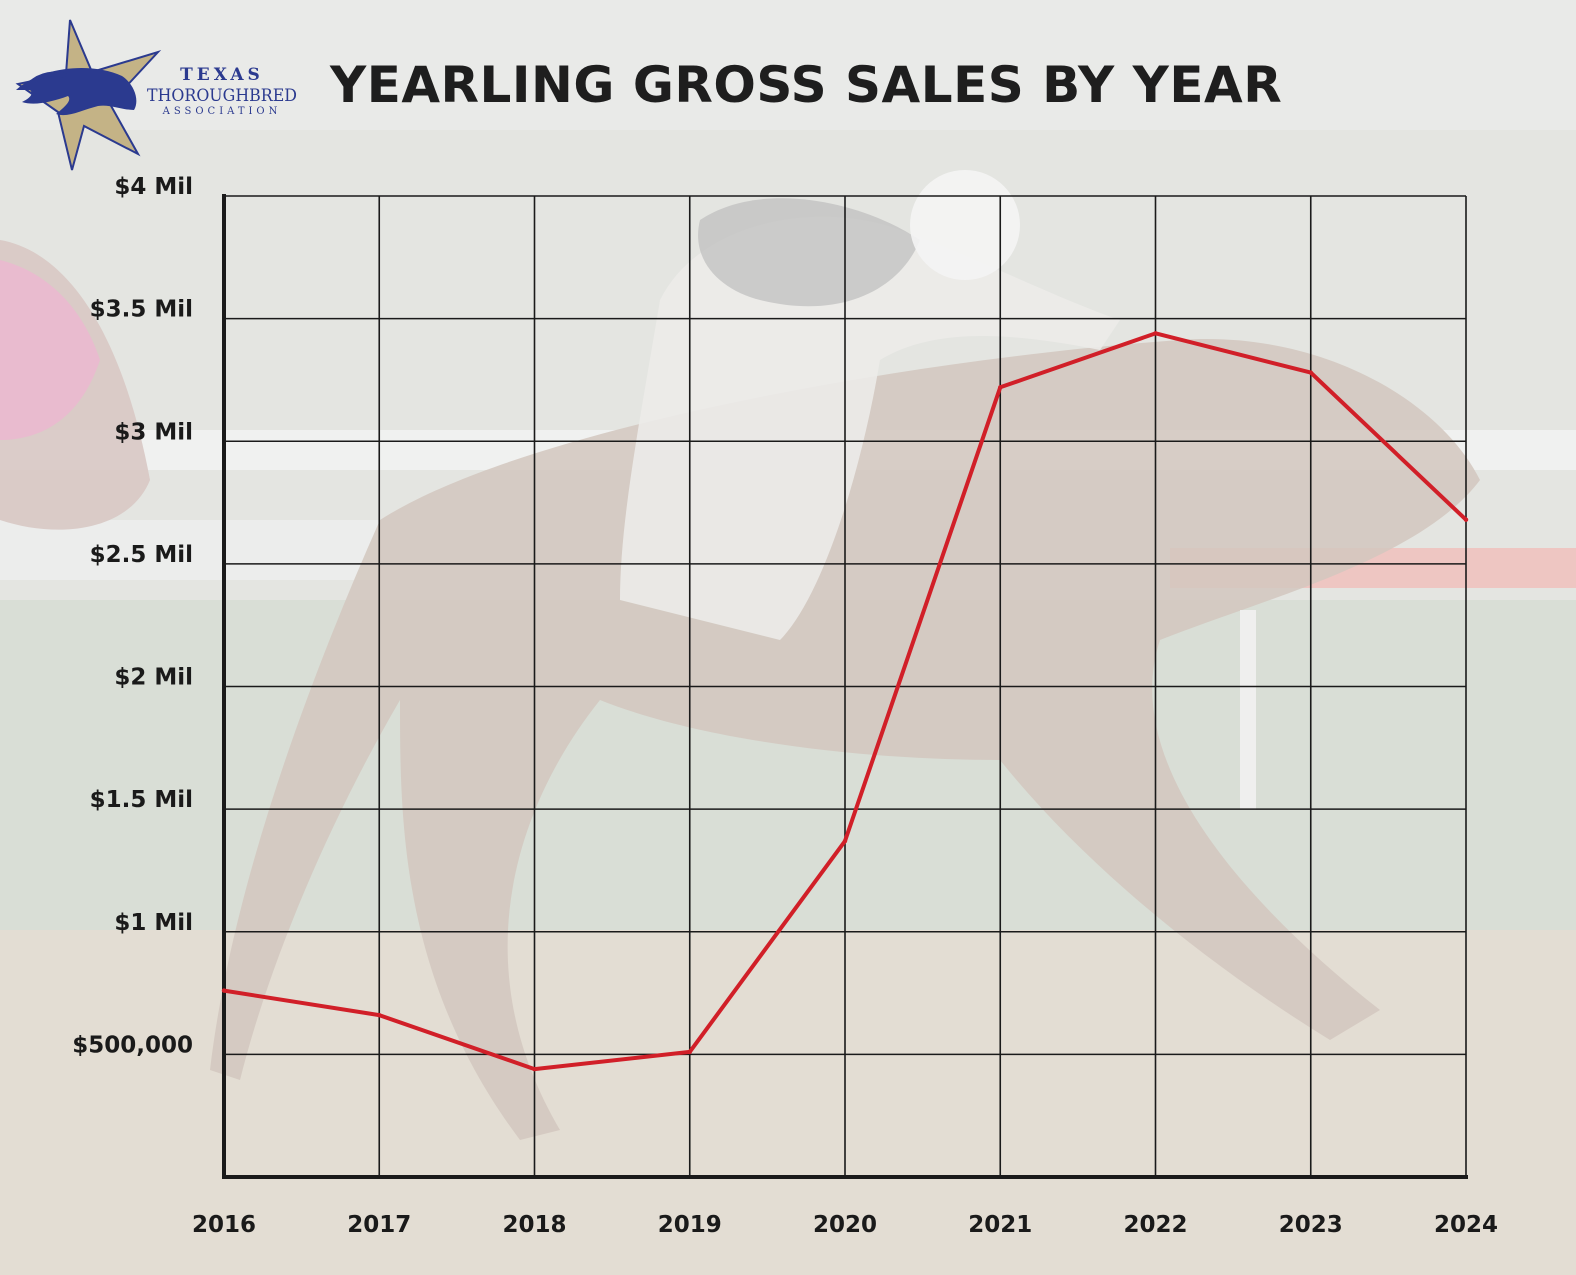 The image size is (1576, 1275). What do you see at coordinates (1000, 1225) in the screenshot?
I see `x-tick-label-2021: 2021` at bounding box center [1000, 1225].